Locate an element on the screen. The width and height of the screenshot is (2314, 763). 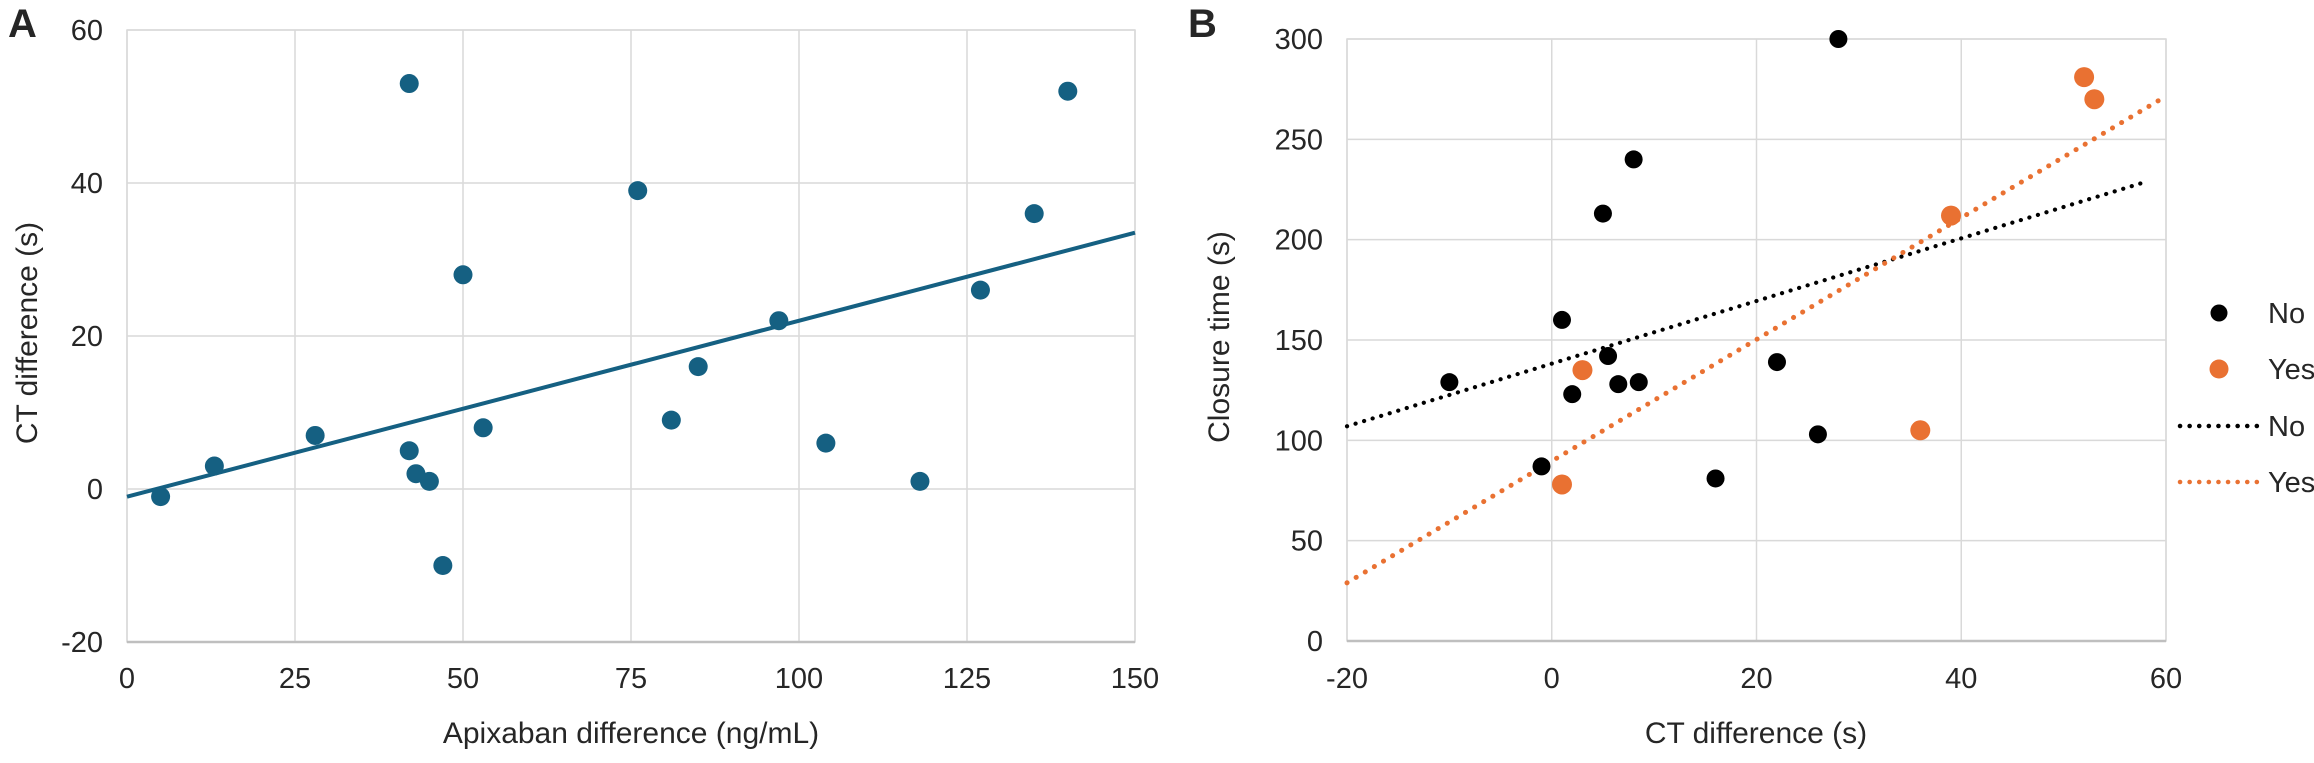
x-tick-label: 125 is located at coordinates (967, 679).